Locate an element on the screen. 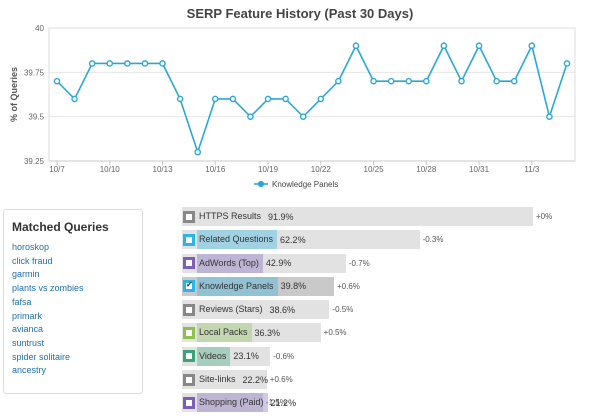 This screenshot has width=600, height=417. query-link: ancestry is located at coordinates (29, 370).